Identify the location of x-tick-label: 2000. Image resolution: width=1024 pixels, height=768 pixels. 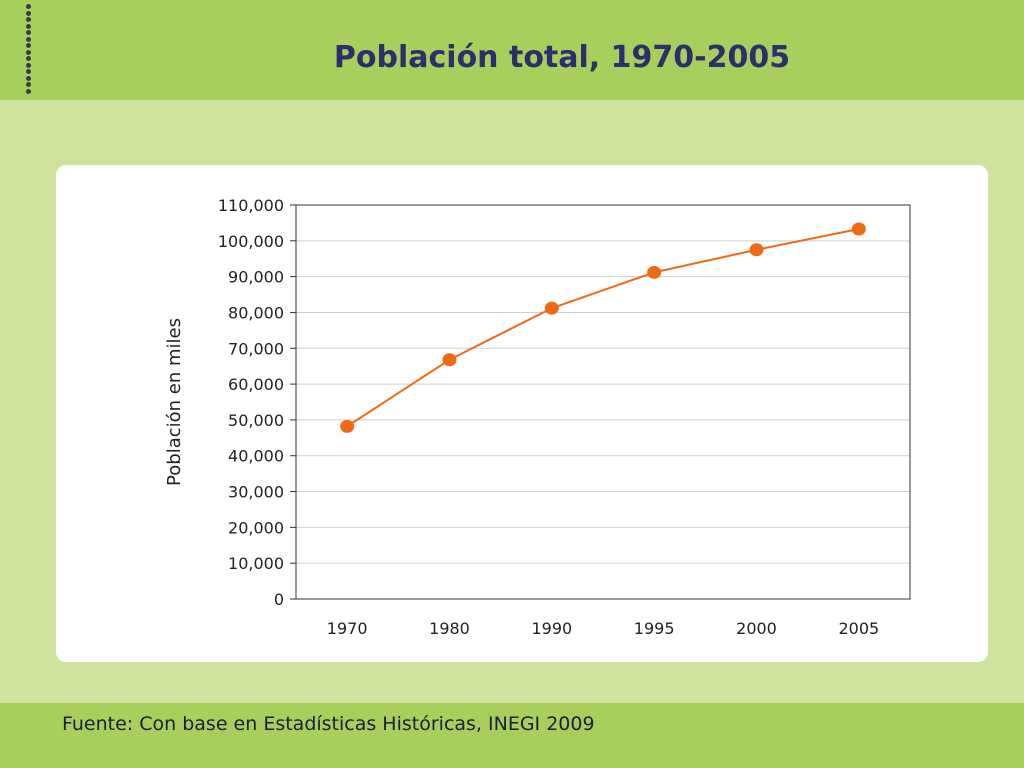
(756, 628).